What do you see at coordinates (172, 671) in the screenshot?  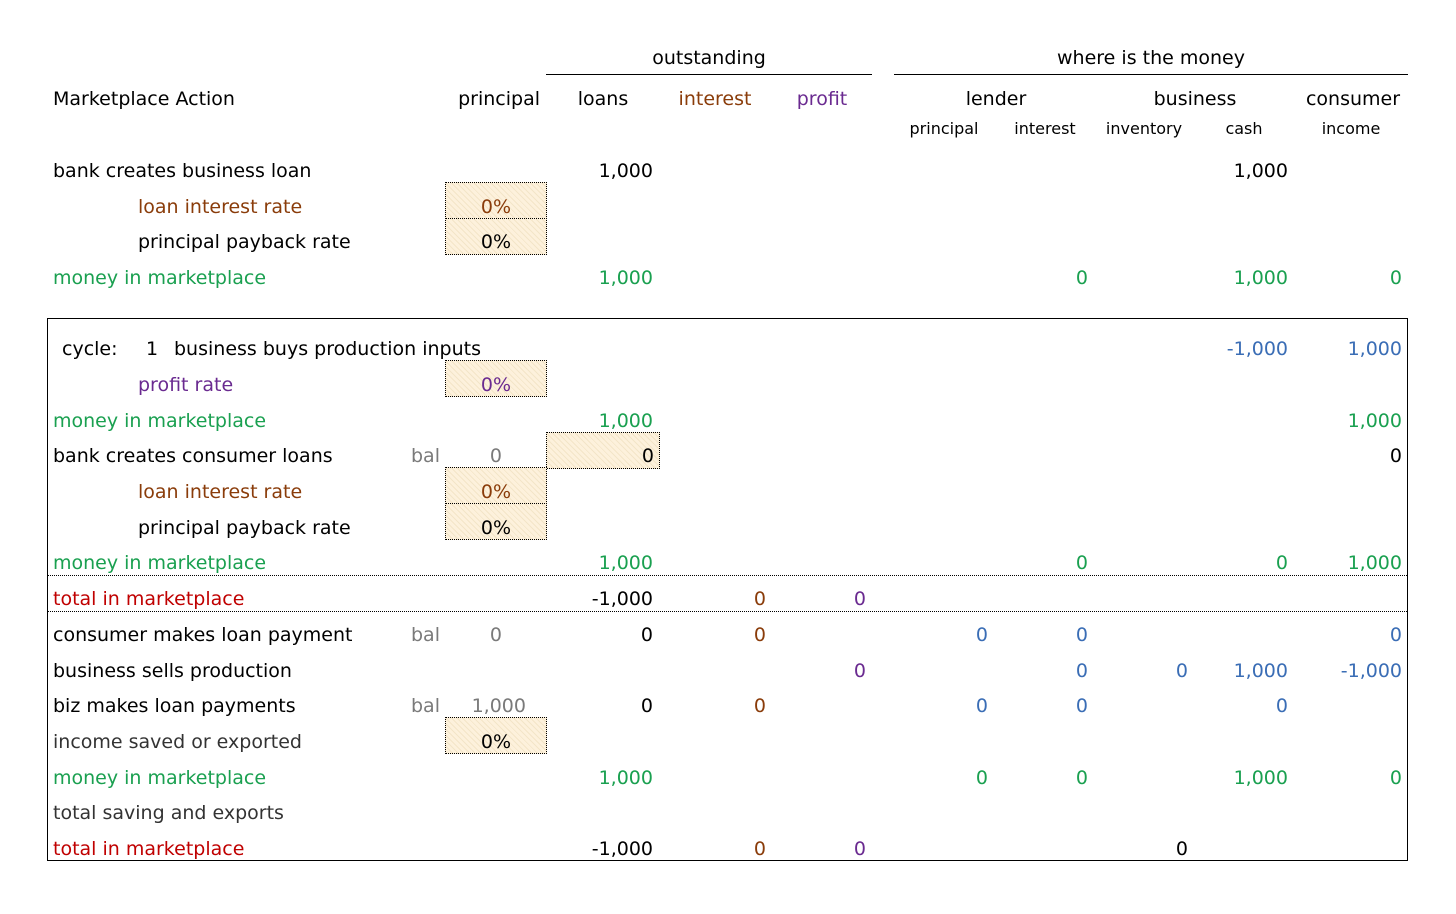 I see `sells-label: business sells production` at bounding box center [172, 671].